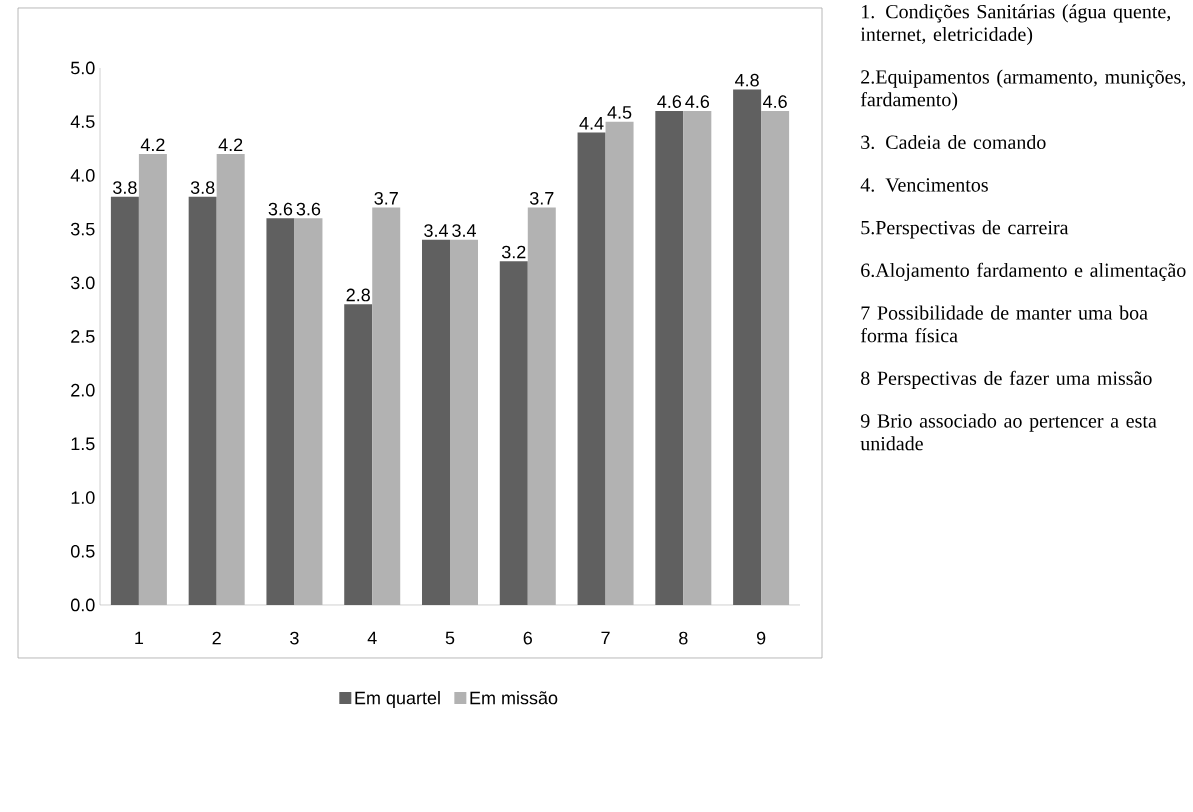  I want to click on x-tick-label: 8, so click(683, 638).